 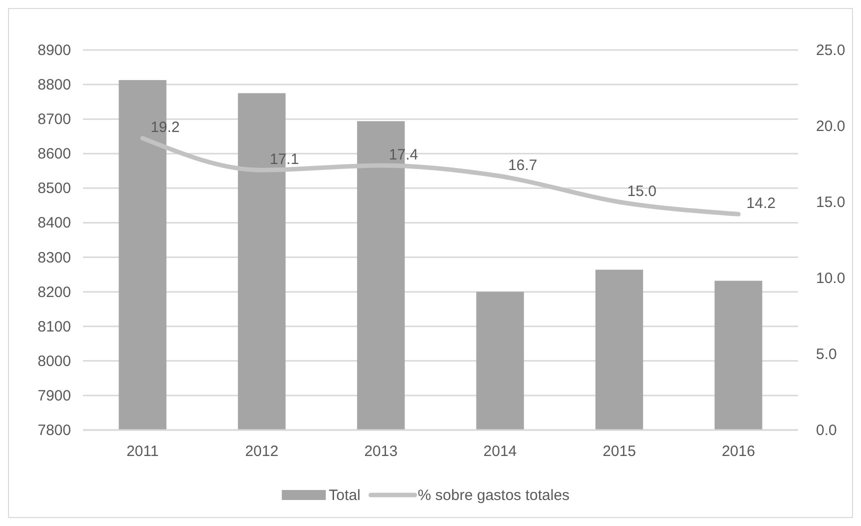 I want to click on x-tick-label: 2016, so click(x=739, y=451).